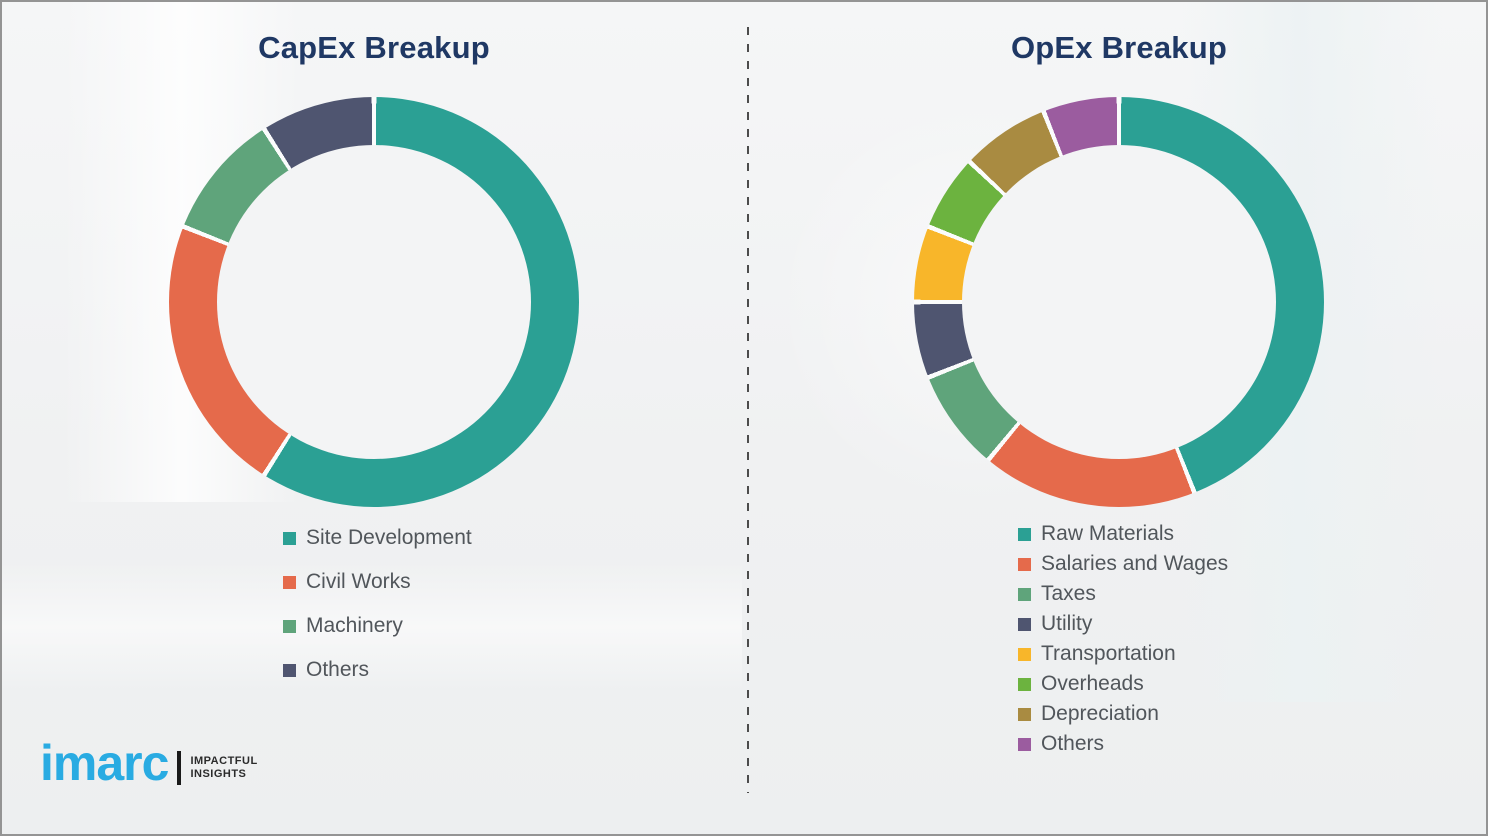  I want to click on imarc-logo: imarc IMPACTFUL INSIGHTS, so click(149, 763).